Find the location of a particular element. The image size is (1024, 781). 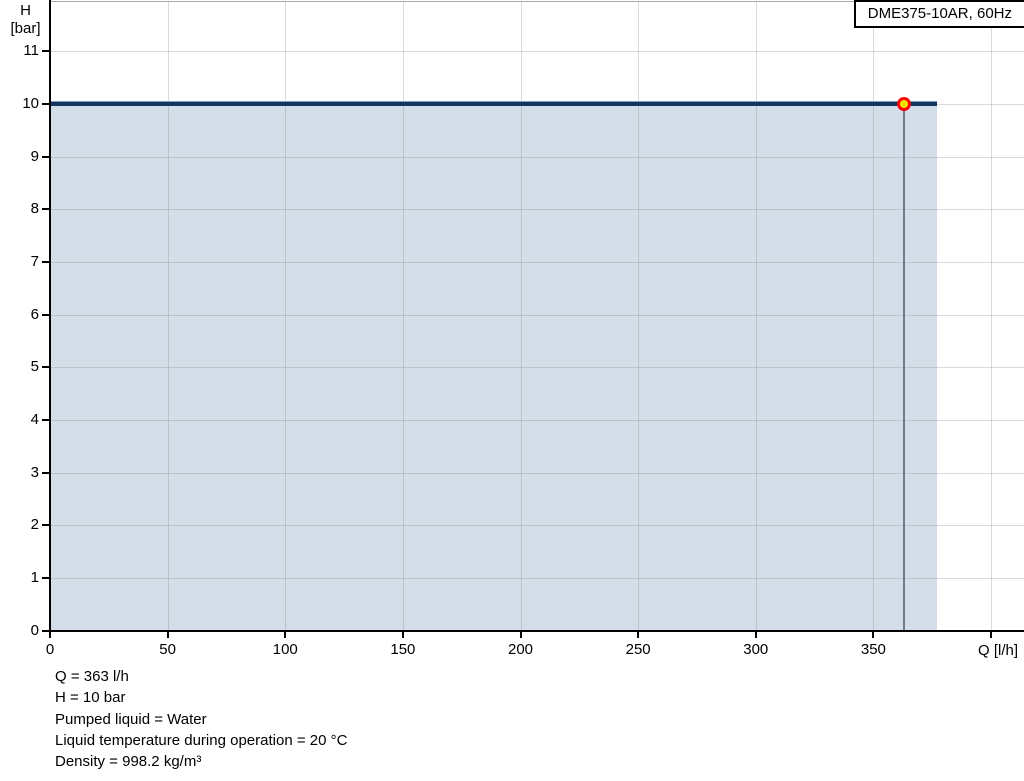

y-axis-tick-label: 2 is located at coordinates (34, 525).